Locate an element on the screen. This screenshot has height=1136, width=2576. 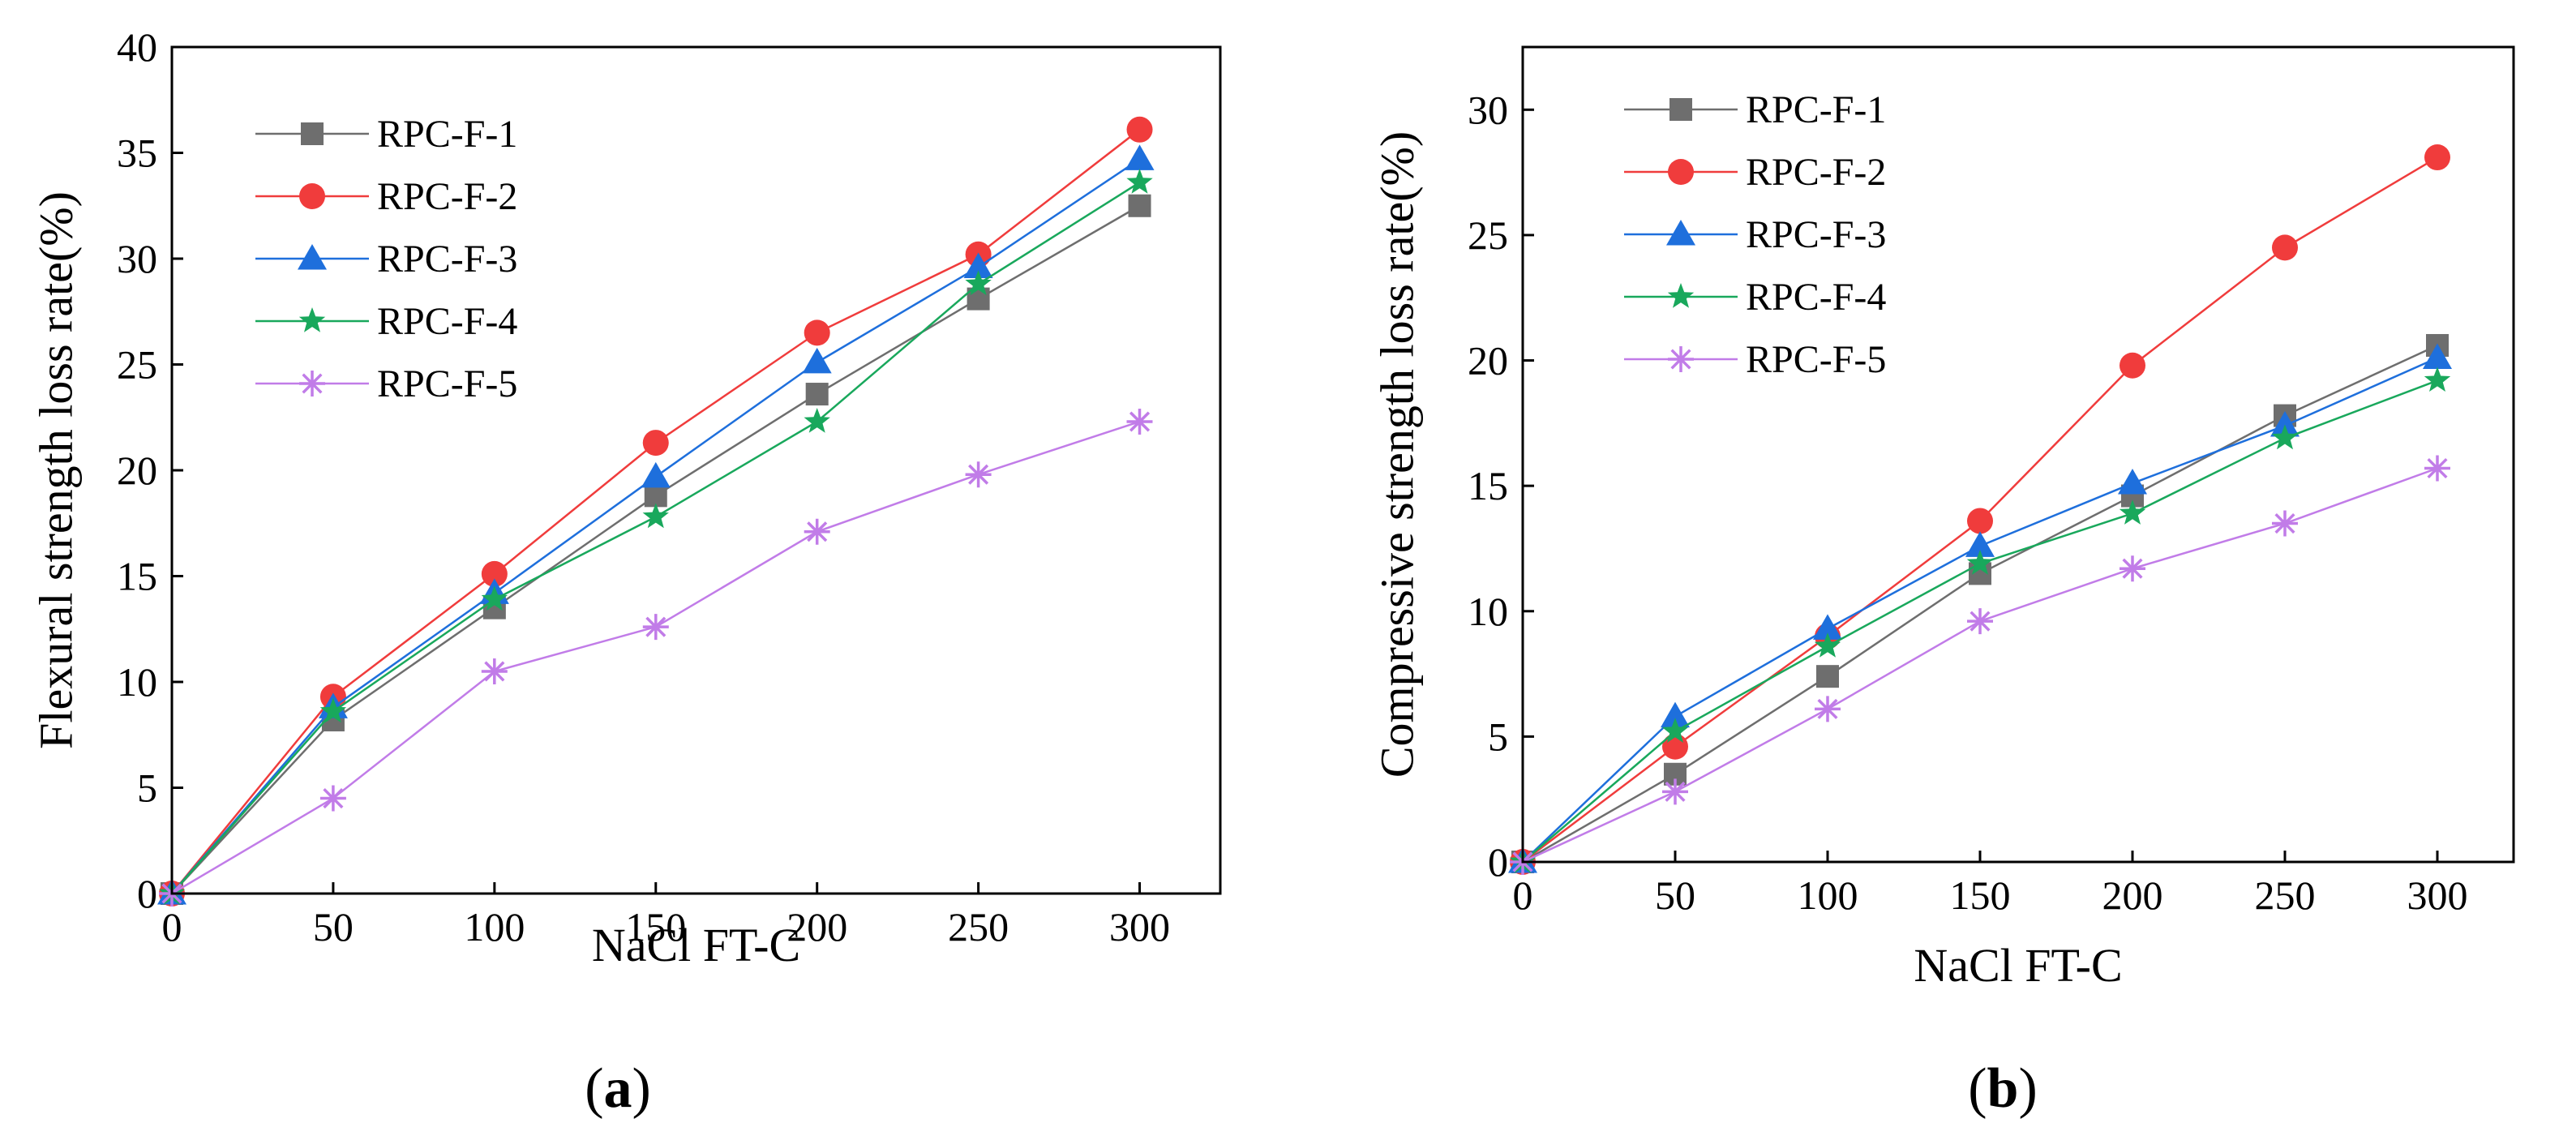
legend-label-a-rpc-f-1: RPC-F-1 is located at coordinates (447, 134).